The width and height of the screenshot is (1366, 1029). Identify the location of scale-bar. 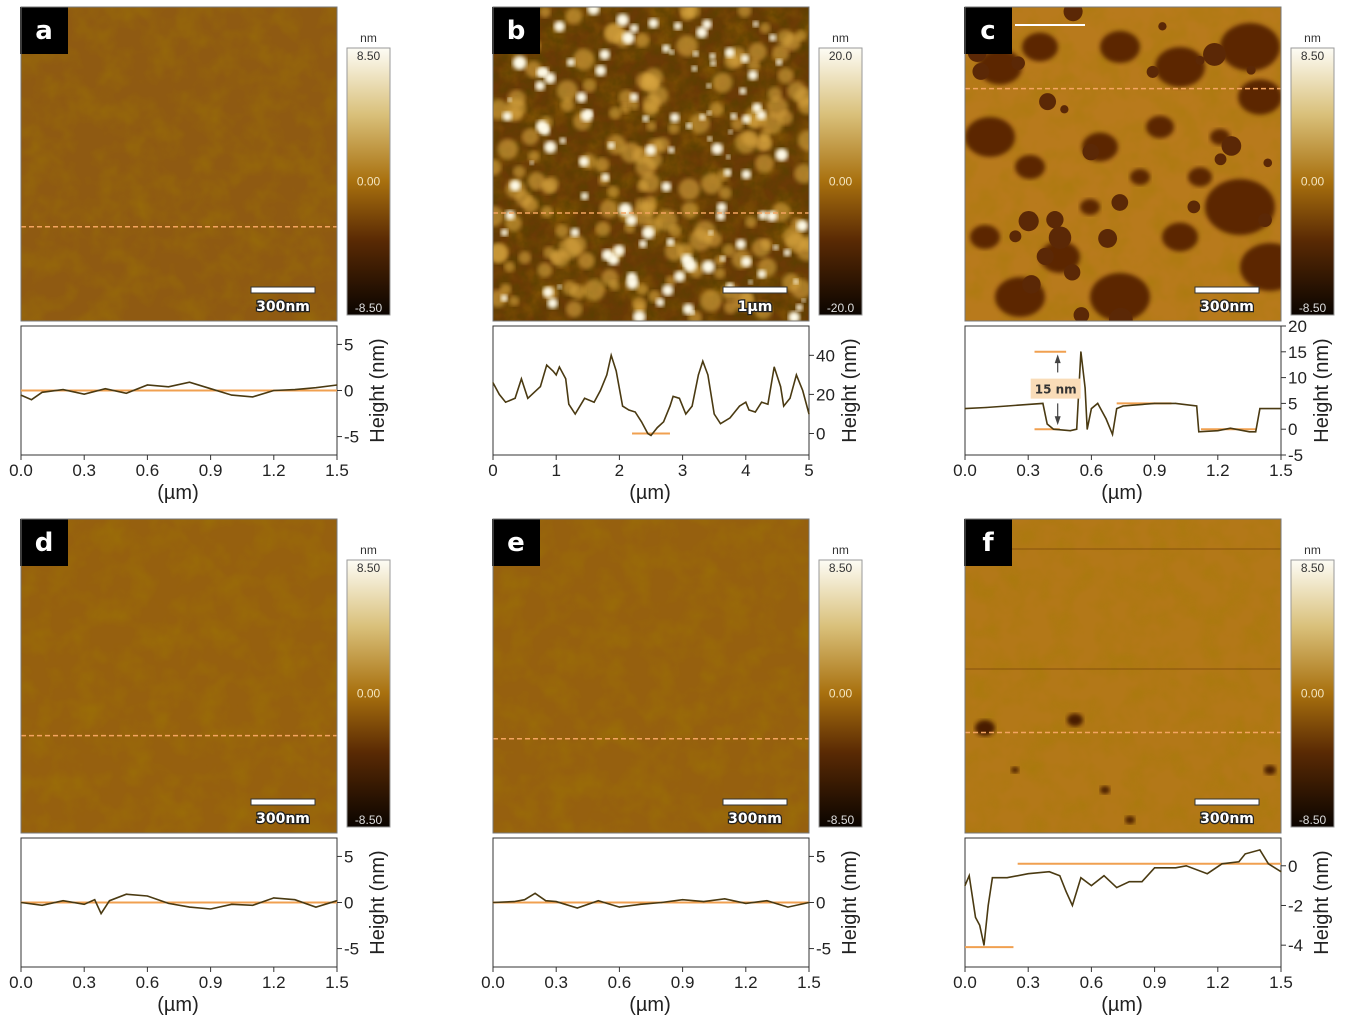
(755, 802).